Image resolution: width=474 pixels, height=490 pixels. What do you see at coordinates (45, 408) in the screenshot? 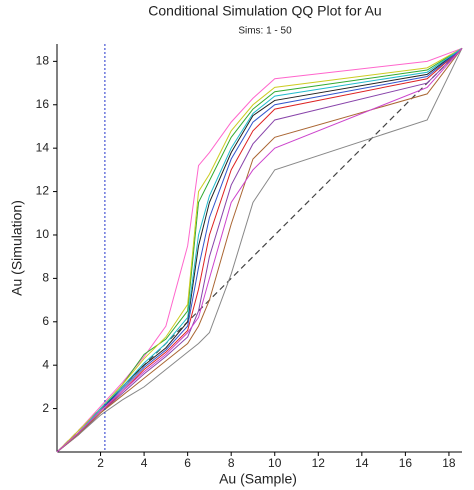
I see `y-tick-label: 2` at bounding box center [45, 408].